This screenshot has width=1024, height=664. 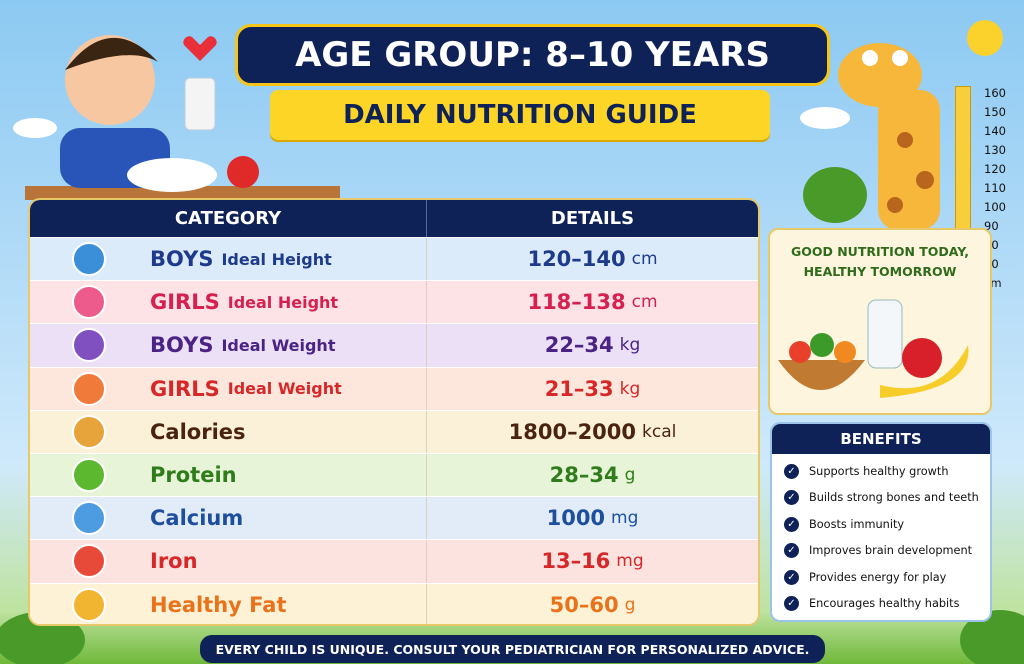 What do you see at coordinates (592, 218) in the screenshot?
I see `column-header: DETAILS` at bounding box center [592, 218].